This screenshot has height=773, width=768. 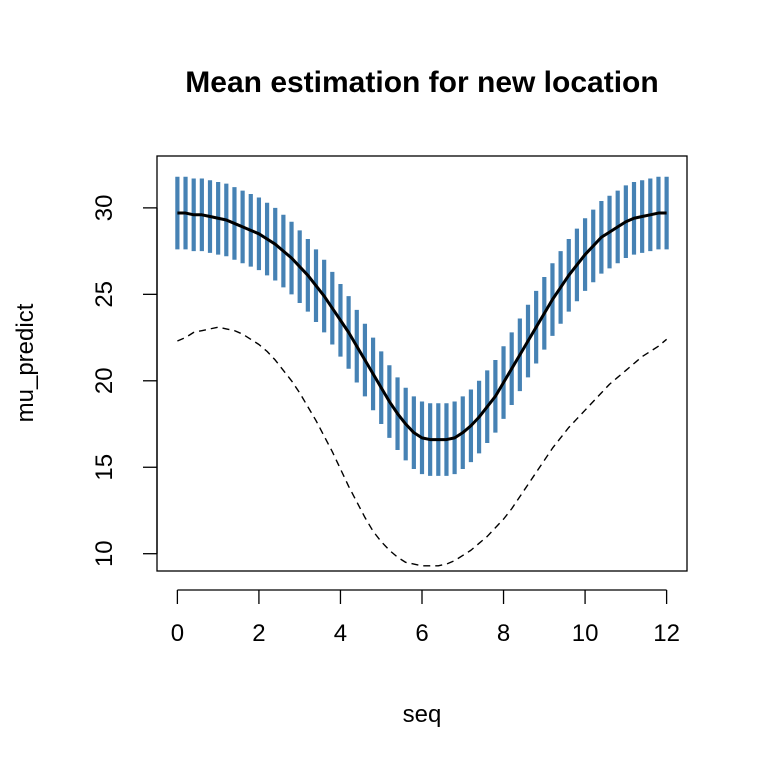 I want to click on x-tick-label: 6, so click(x=421, y=633).